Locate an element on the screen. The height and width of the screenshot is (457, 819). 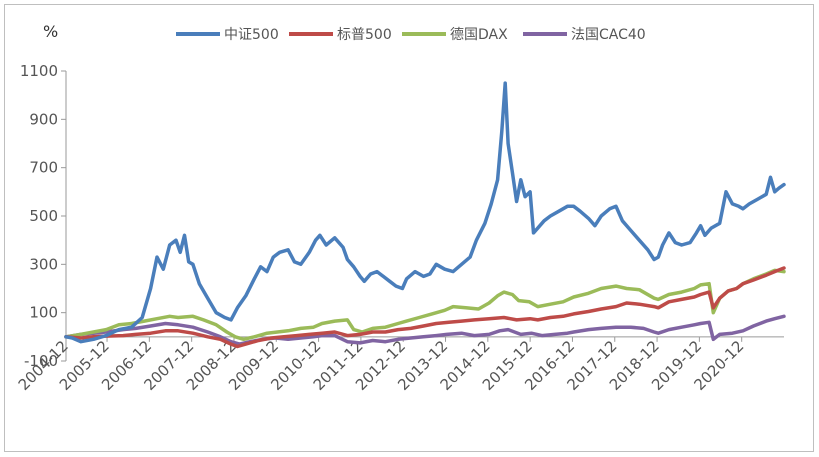
y-axis: -100 100 300 500 700 900 1100 is located at coordinates (43, 216).